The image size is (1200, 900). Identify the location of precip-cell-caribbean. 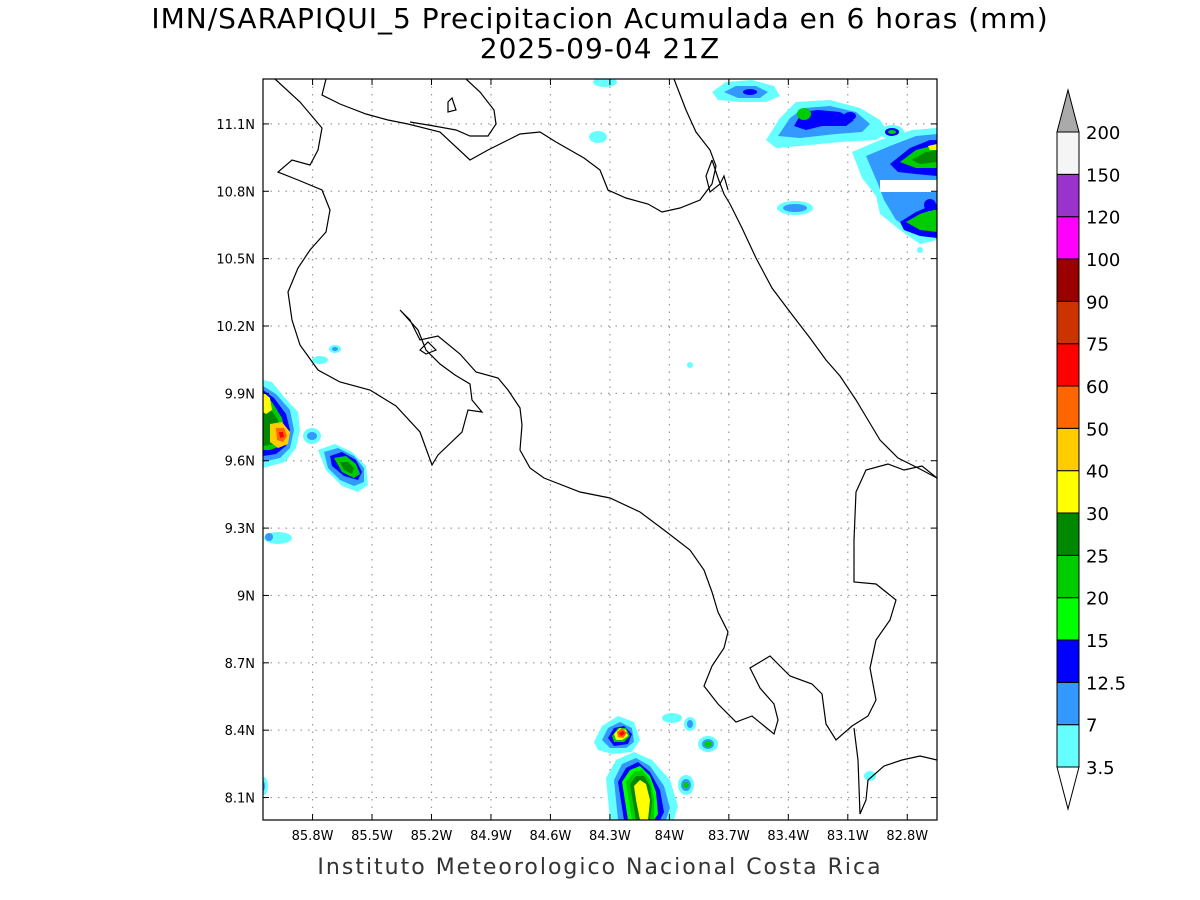
(763, 166).